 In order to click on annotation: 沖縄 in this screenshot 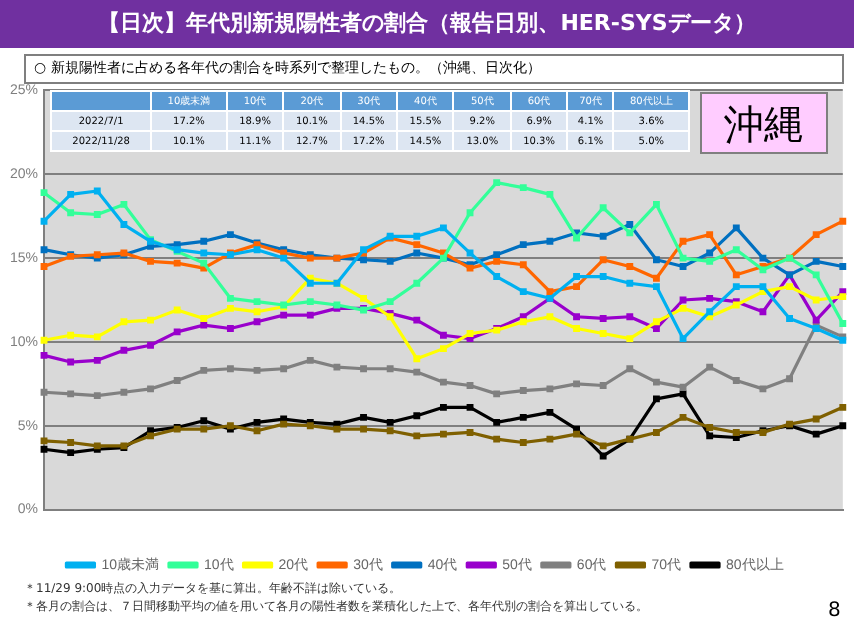, I will do `click(764, 123)`.